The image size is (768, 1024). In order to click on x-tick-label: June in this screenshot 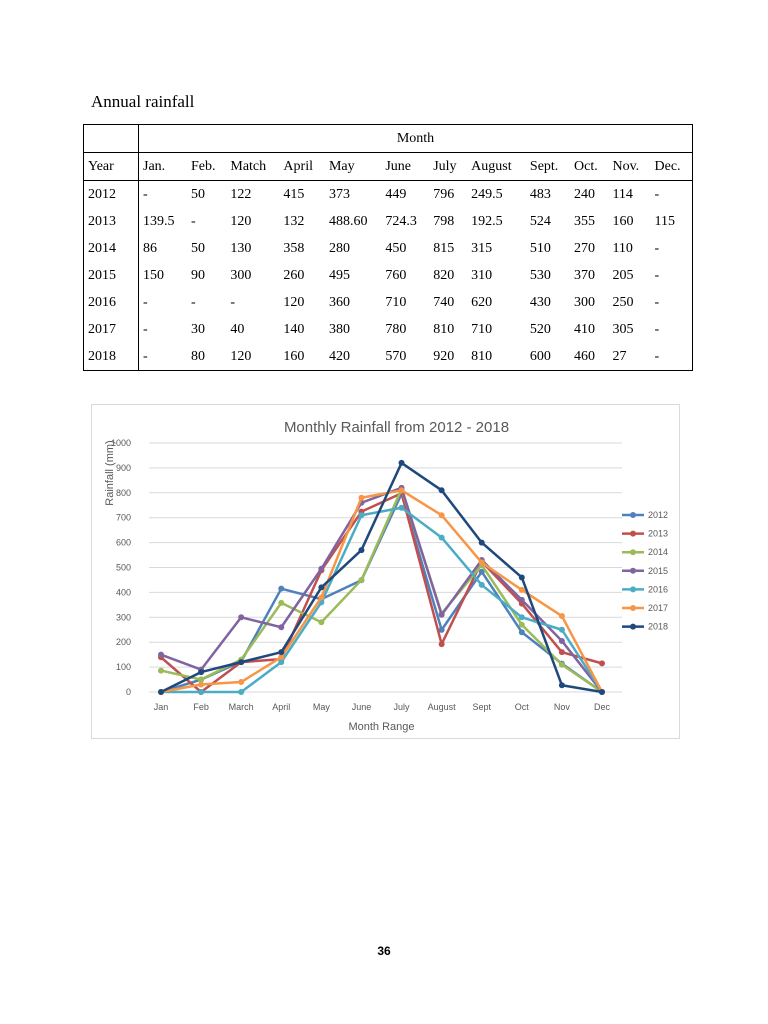, I will do `click(362, 707)`.